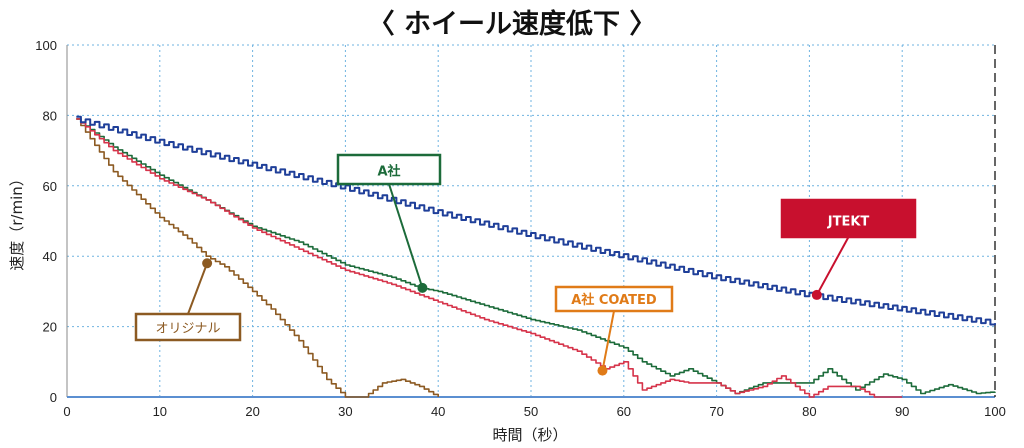  What do you see at coordinates (50, 256) in the screenshot?
I see `y-tick-label: 40` at bounding box center [50, 256].